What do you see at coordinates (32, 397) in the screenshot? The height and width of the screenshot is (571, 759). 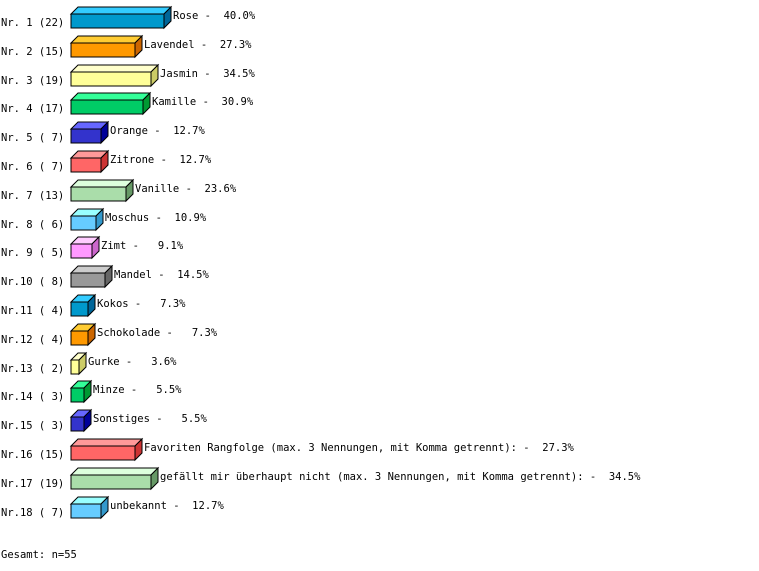 I see `row-label: Nr.14 ( 3)` at bounding box center [32, 397].